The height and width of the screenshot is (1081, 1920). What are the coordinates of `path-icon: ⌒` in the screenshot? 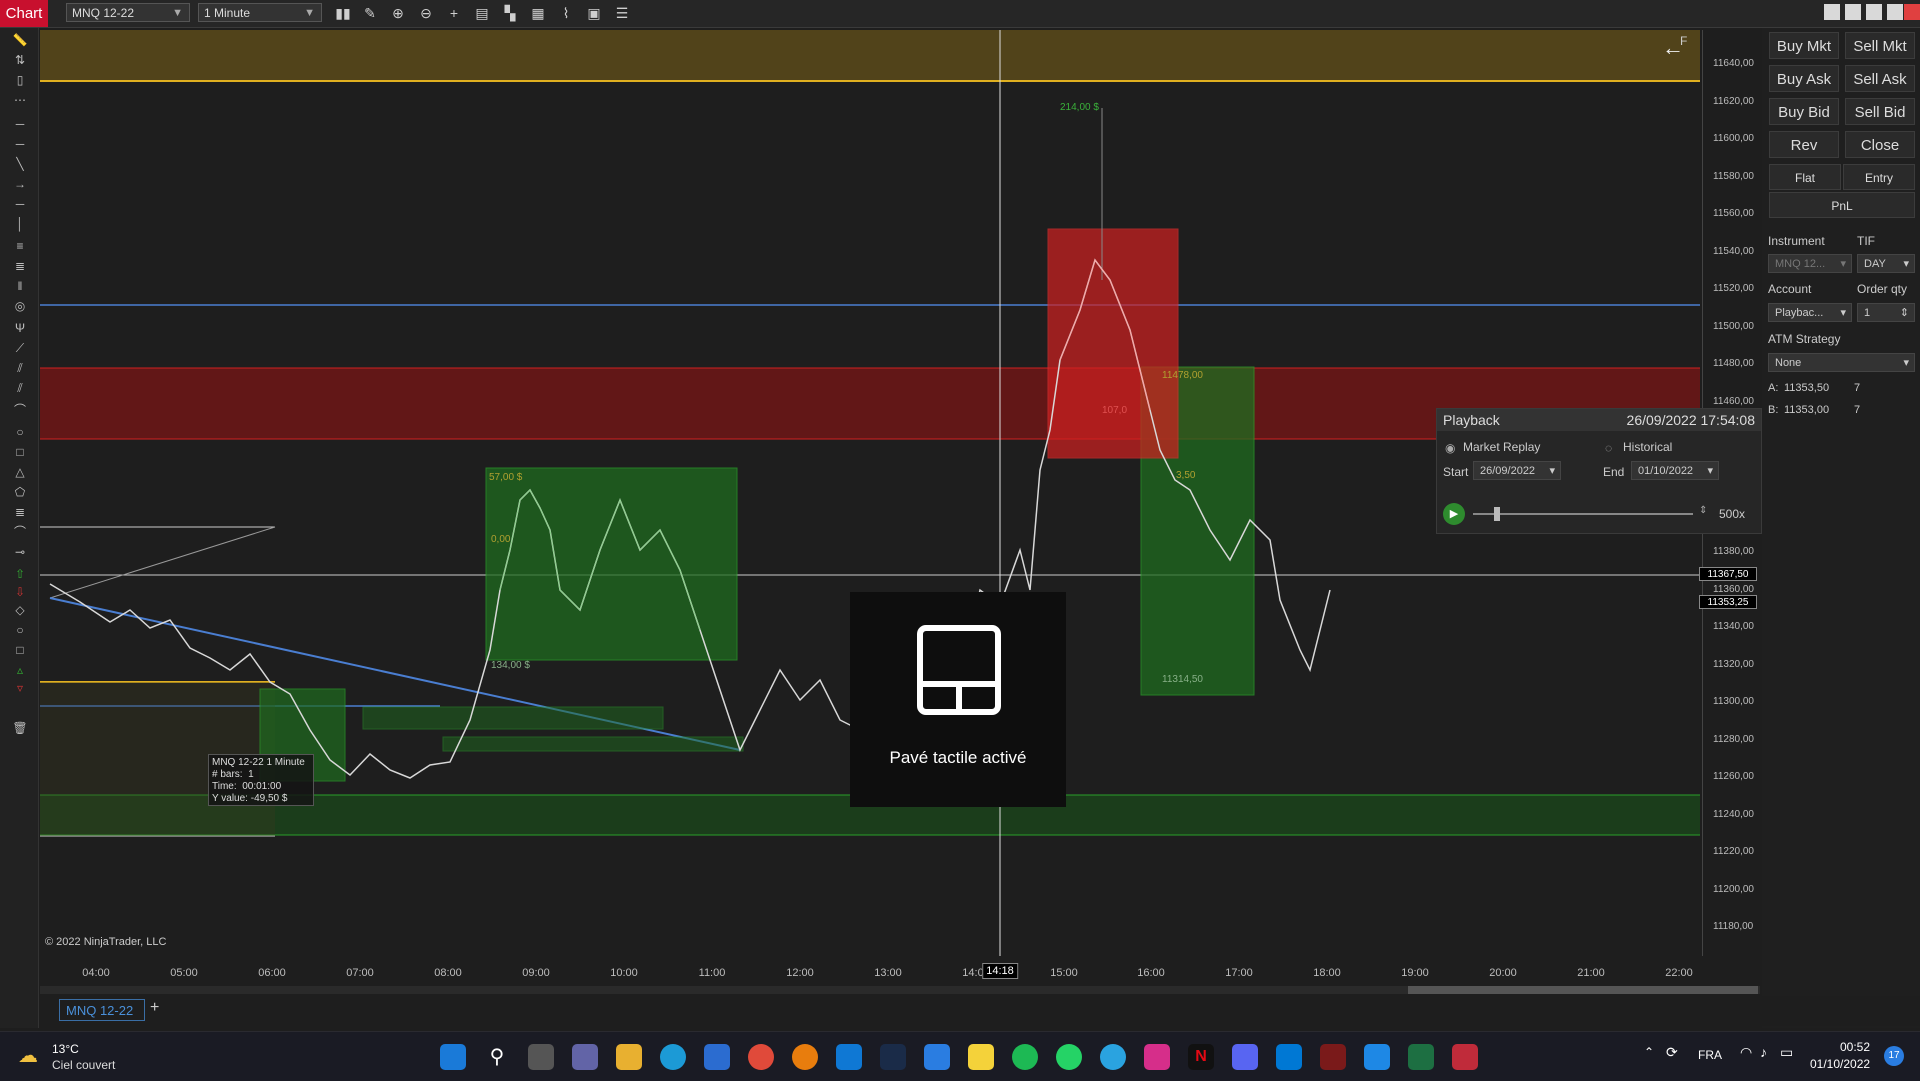 It's located at (19, 532).